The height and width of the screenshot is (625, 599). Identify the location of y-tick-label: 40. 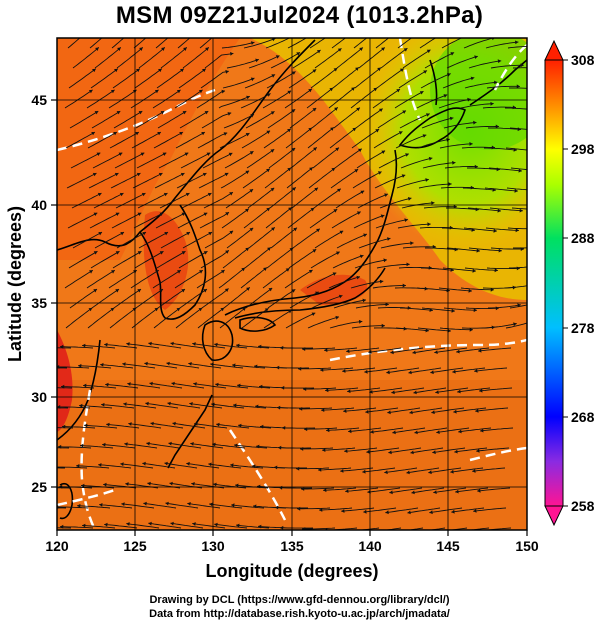
(39, 205).